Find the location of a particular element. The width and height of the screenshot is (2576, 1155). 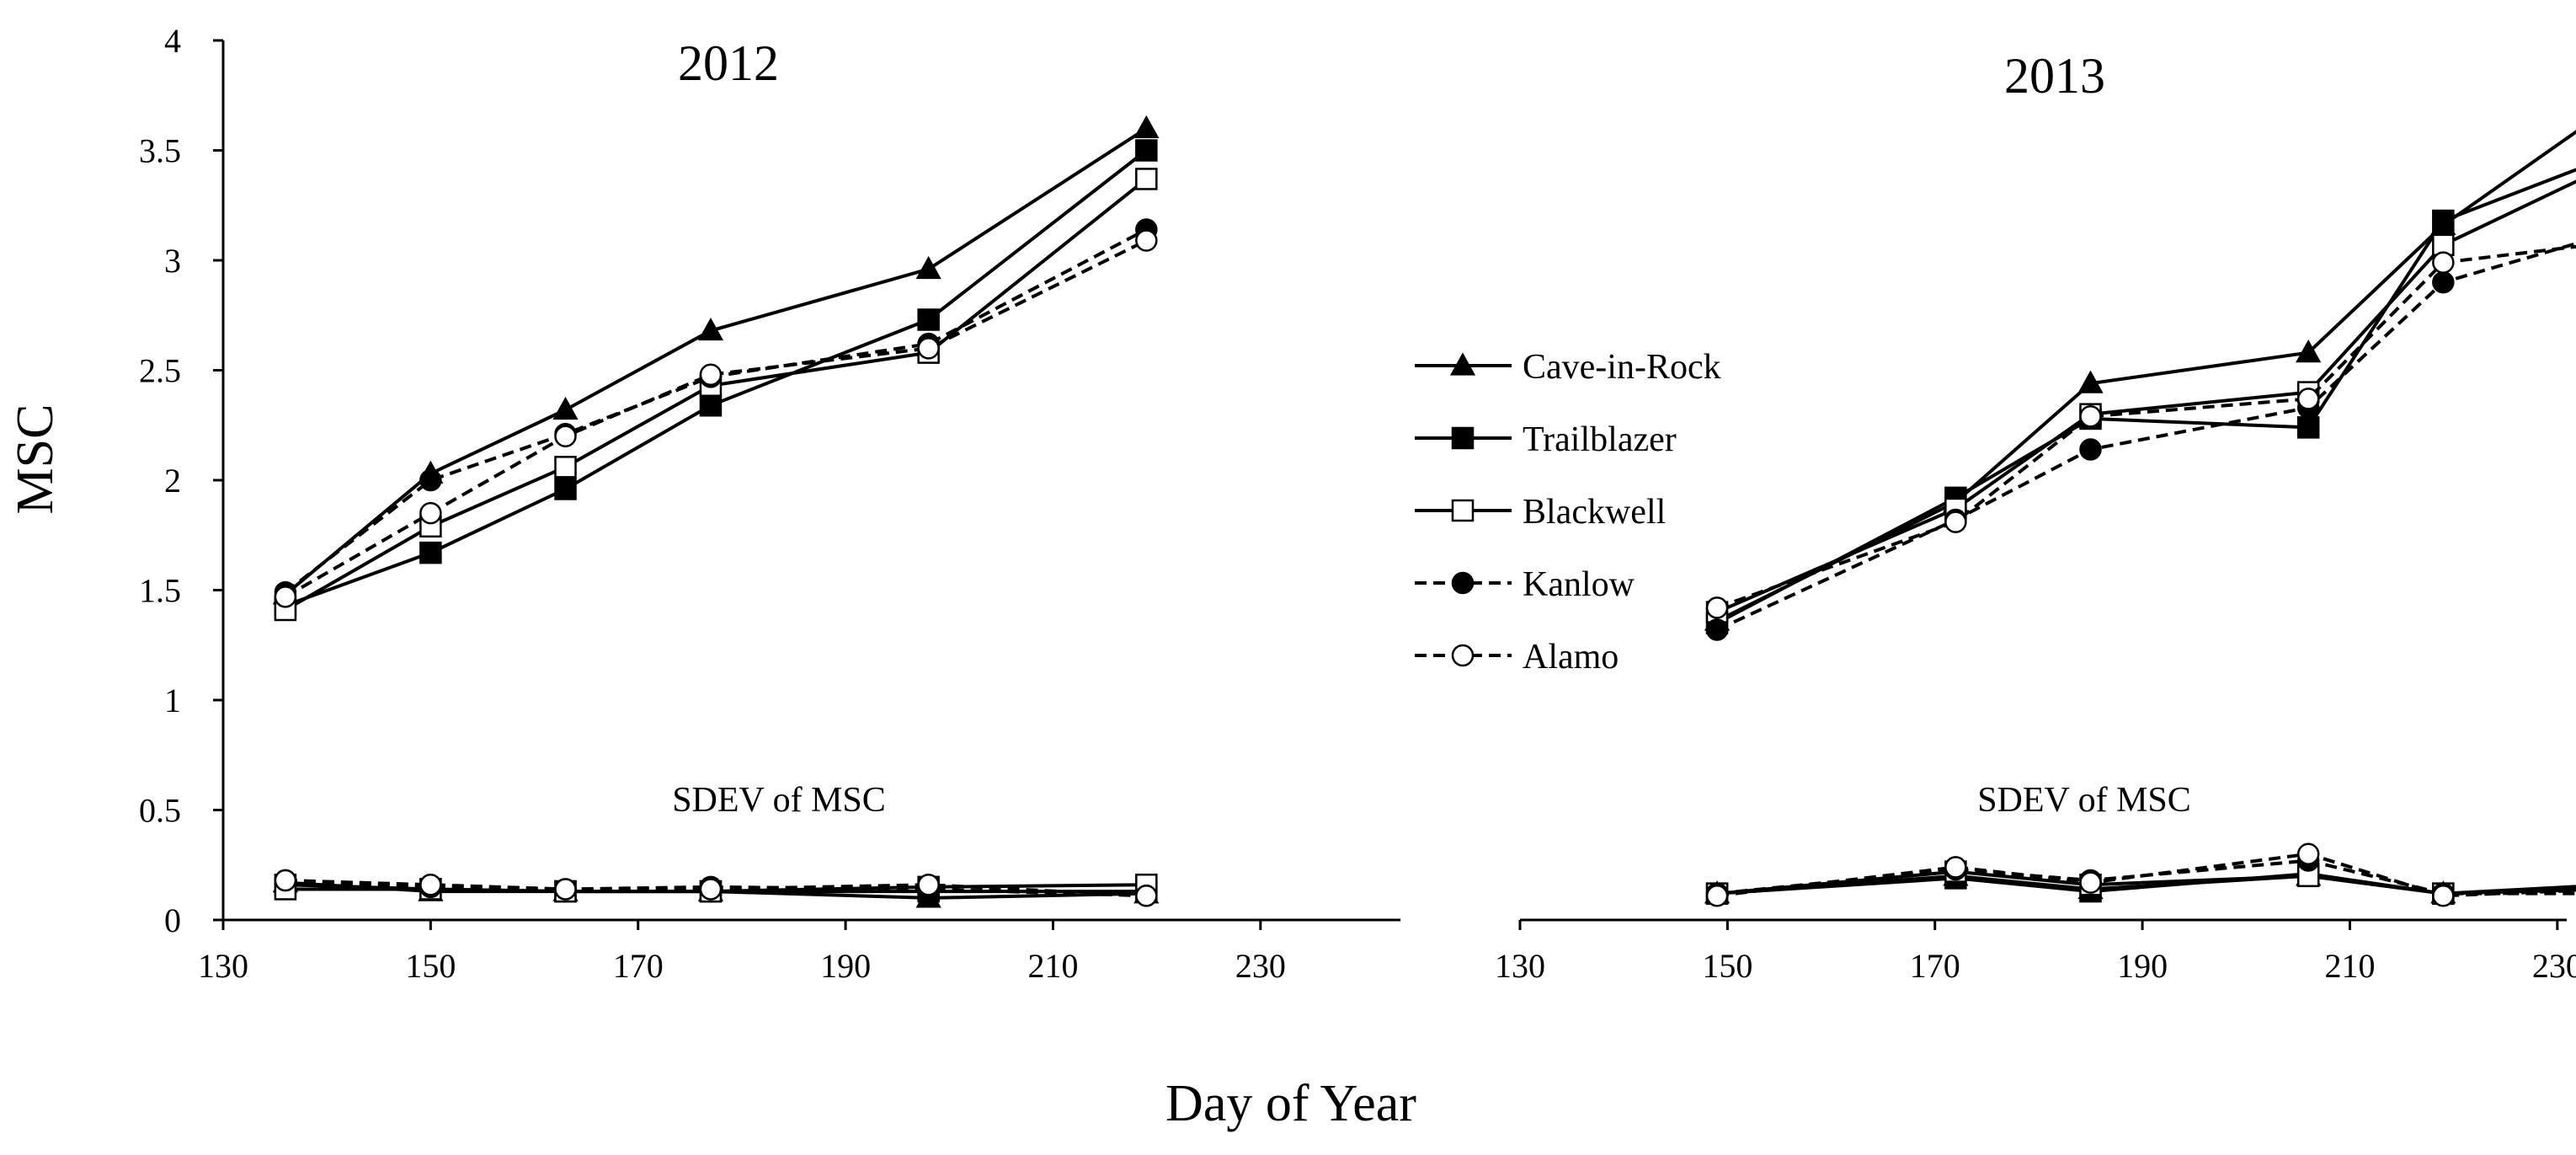

y-tick-label: 4 is located at coordinates (172, 41).